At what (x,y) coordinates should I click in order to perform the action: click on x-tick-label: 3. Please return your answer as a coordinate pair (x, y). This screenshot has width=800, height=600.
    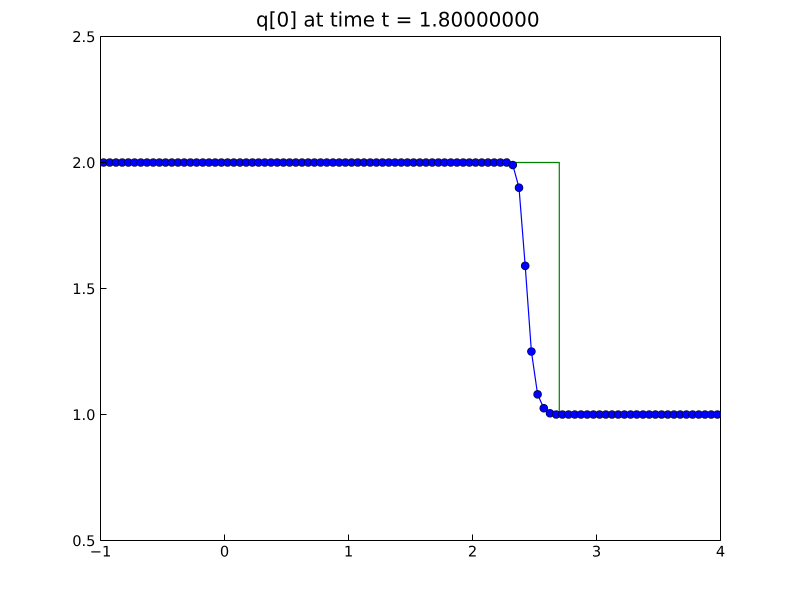
    Looking at the image, I should click on (597, 552).